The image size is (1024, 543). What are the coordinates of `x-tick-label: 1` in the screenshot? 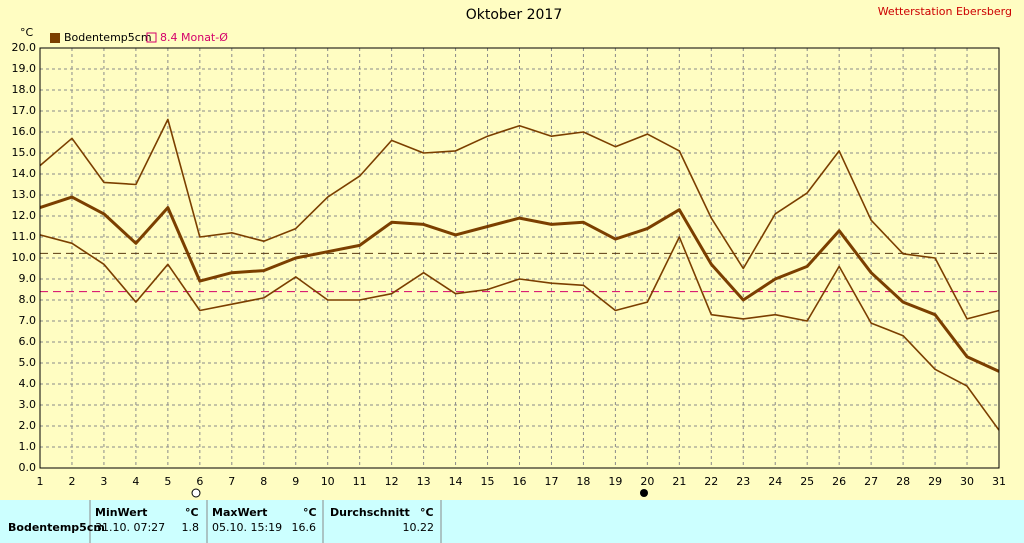 It's located at (40, 481).